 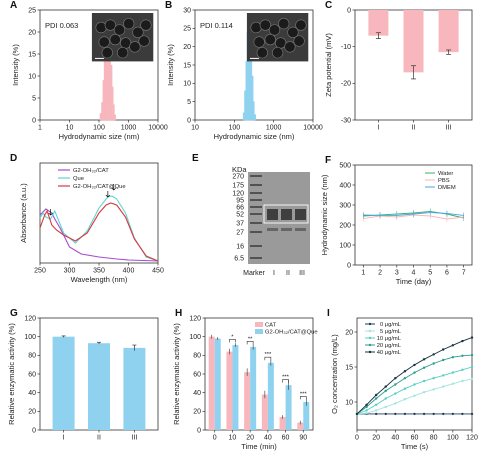 What do you see at coordinates (30, 318) in the screenshot?
I see `y-tick-label: 120` at bounding box center [30, 318].